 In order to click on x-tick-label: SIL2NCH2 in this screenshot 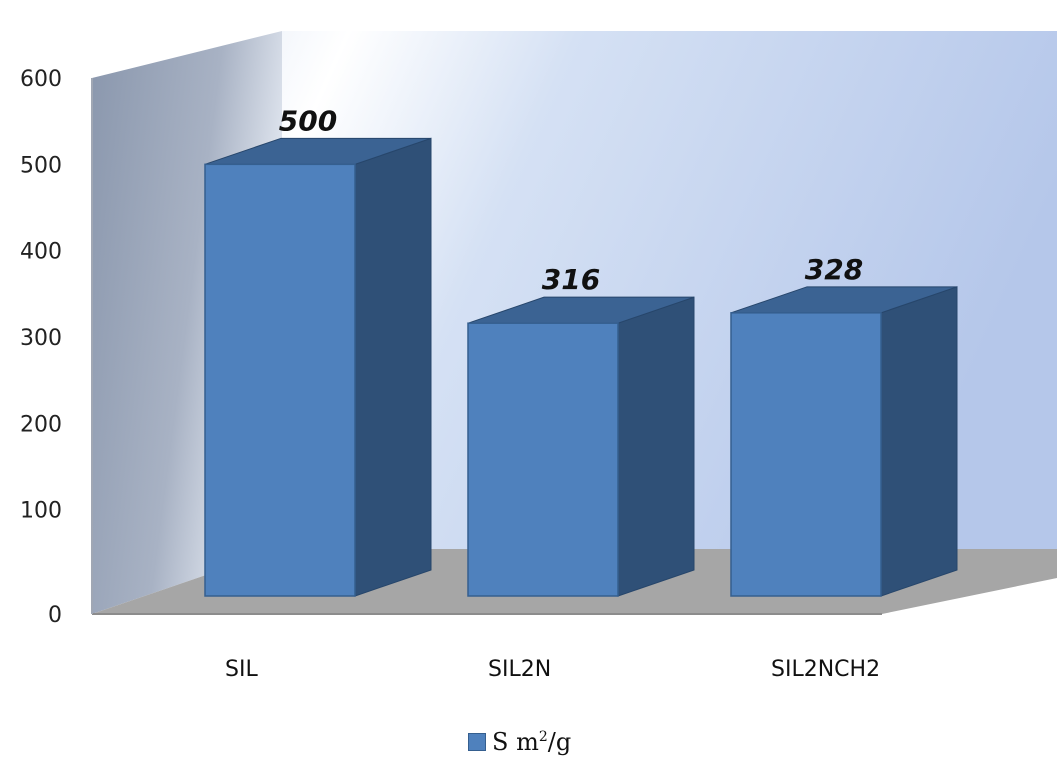, I will do `click(825, 669)`.